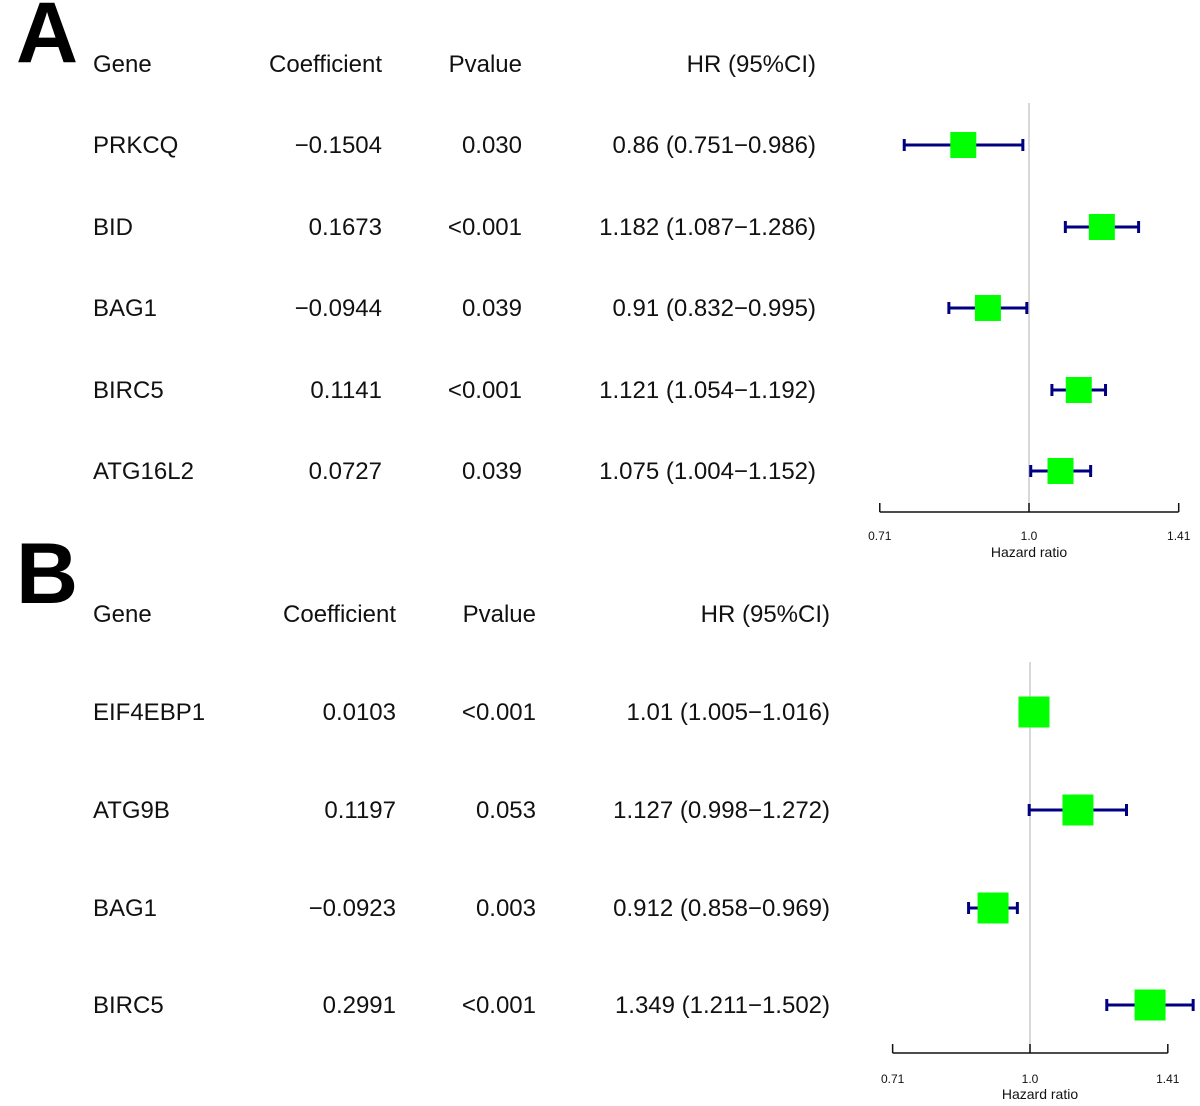 This screenshot has width=1200, height=1106. I want to click on table-row: ATG16L2 0.0727 0.039 1.075 (1.004−1.152), so click(593, 471).